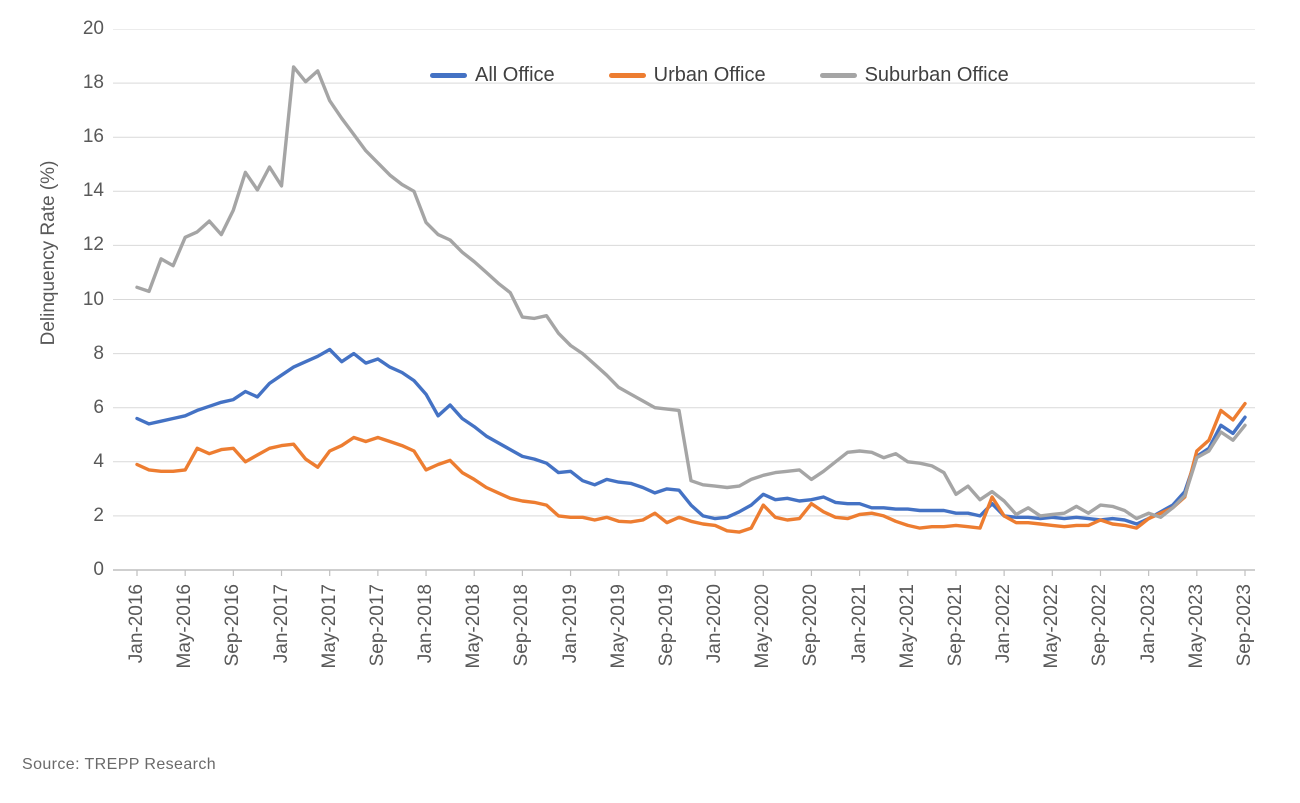 Image resolution: width=1300 pixels, height=803 pixels. I want to click on x-tick-label: May-2023, so click(1196, 626).